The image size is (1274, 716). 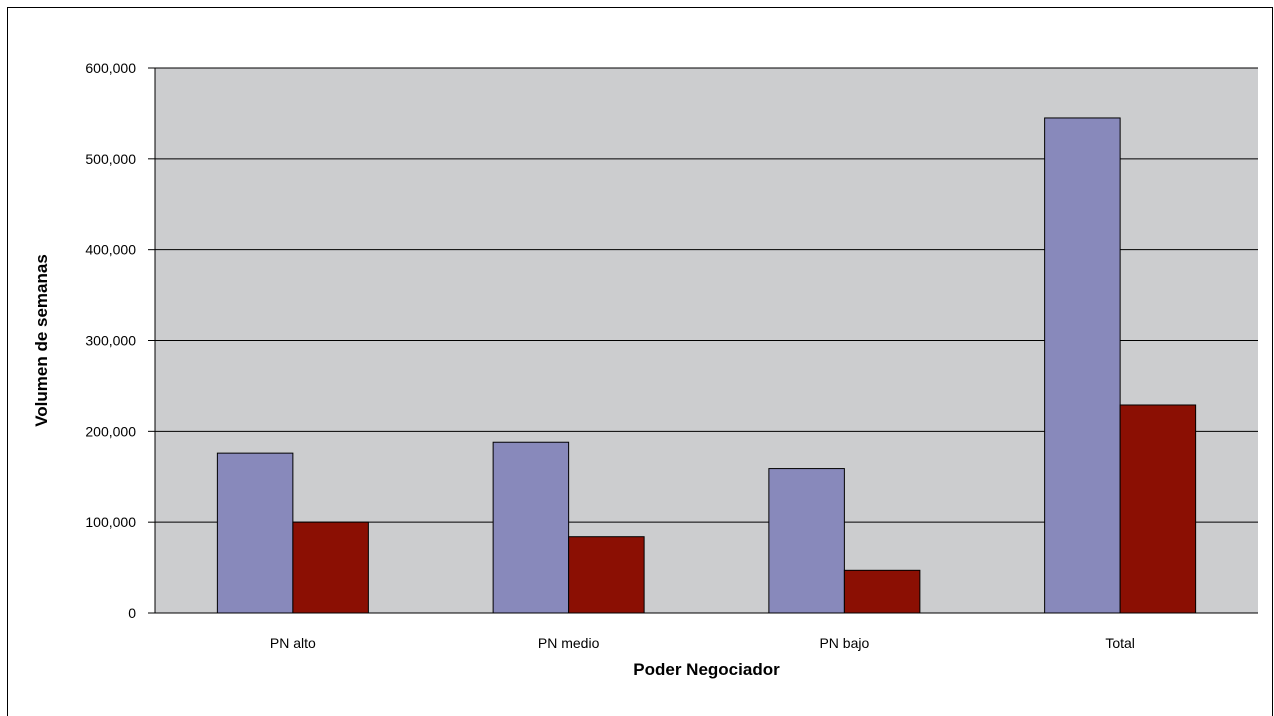 I want to click on x-tick-label: PN alto, so click(x=293, y=643).